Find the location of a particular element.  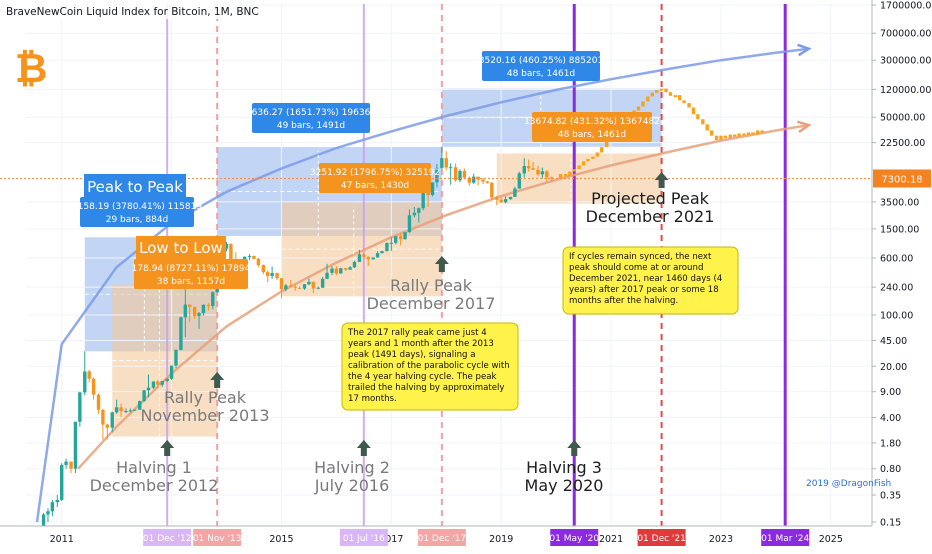

measure-label-line1: 1158.19 (3780.41%) 115819 is located at coordinates (137, 207).